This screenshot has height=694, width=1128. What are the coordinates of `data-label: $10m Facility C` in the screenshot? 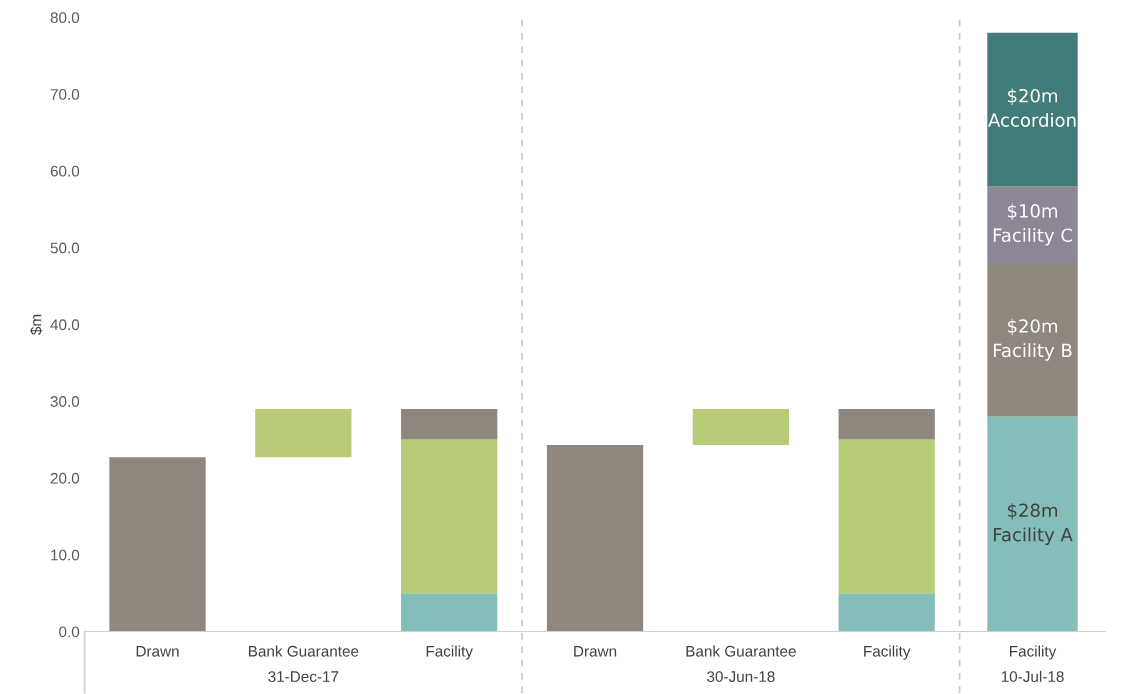 It's located at (1032, 224).